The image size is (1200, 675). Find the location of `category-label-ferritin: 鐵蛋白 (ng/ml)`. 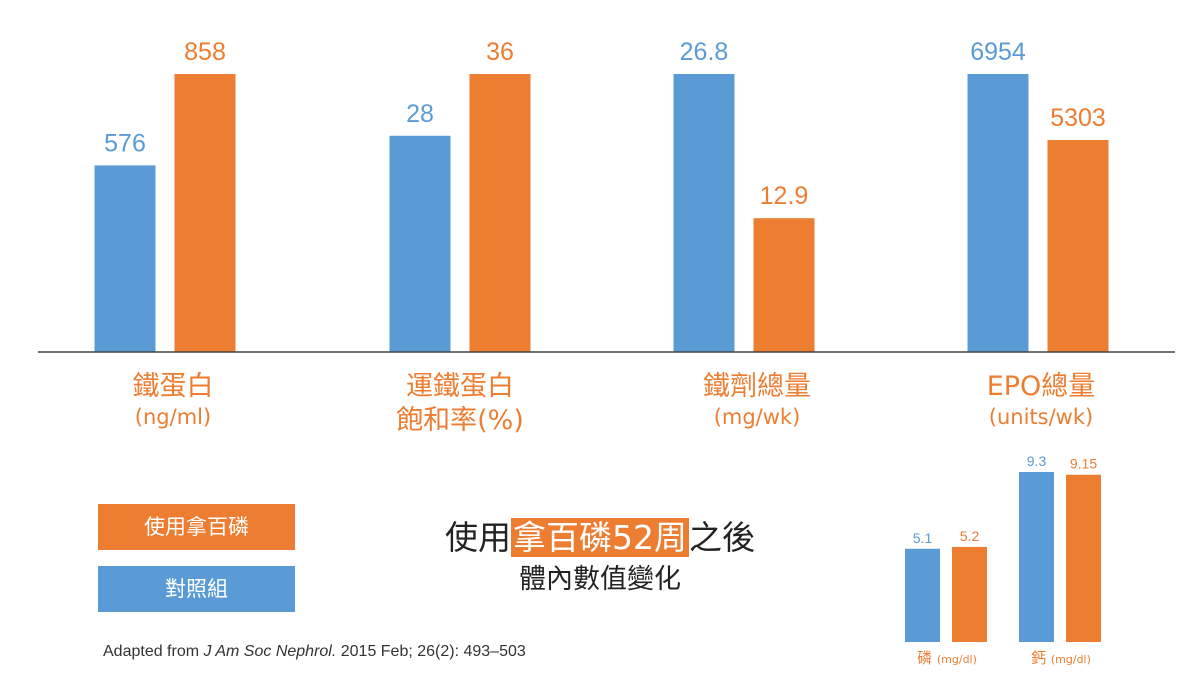

category-label-ferritin: 鐵蛋白 (ng/ml) is located at coordinates (173, 400).